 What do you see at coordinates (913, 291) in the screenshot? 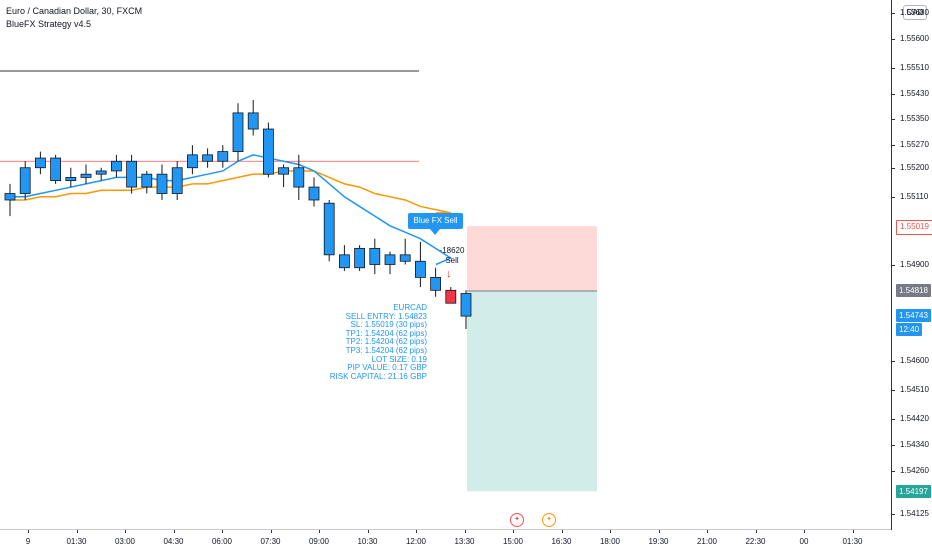
I see `price-label: 1.54818` at bounding box center [913, 291].